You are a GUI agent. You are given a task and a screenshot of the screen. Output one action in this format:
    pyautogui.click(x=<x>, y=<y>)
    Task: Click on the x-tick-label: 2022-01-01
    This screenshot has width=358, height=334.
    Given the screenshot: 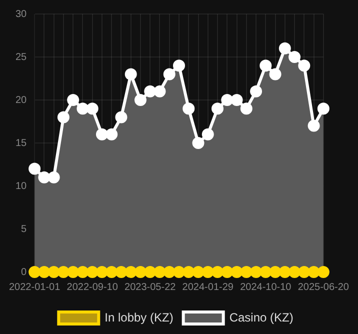 What is the action you would take?
    pyautogui.click(x=35, y=287)
    